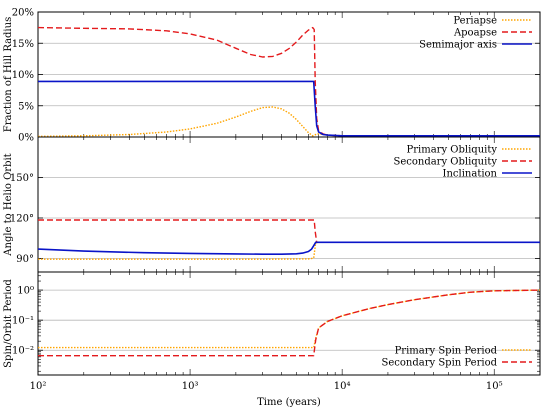  Describe the element at coordinates (26, 106) in the screenshot. I see `y-tick-label: 5%` at that location.